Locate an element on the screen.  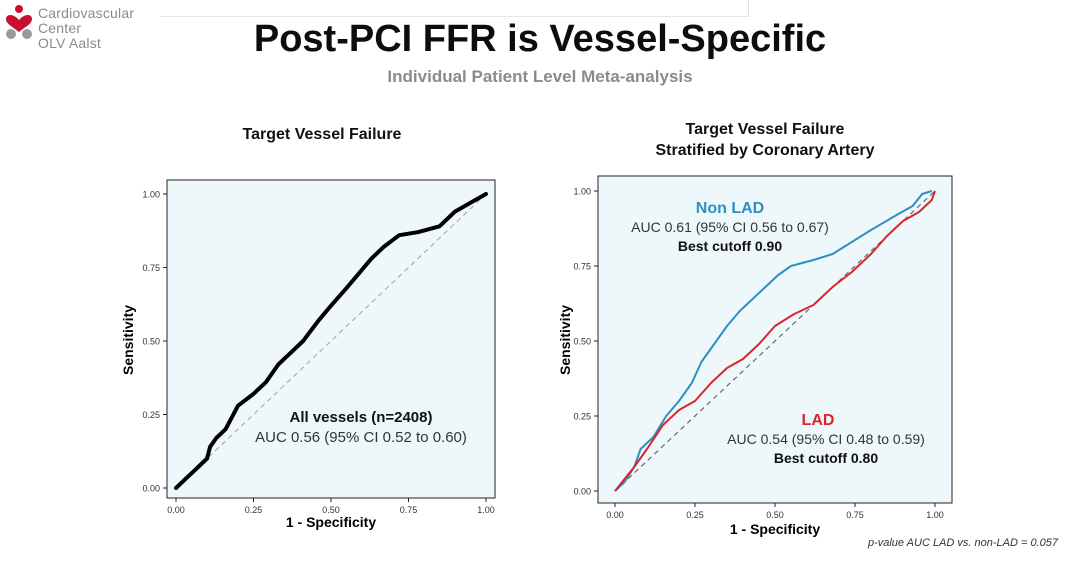
annotation-all-vessels-auc: AUC 0.56 (95% CI 0.52 to 0.60) is located at coordinates (361, 437).